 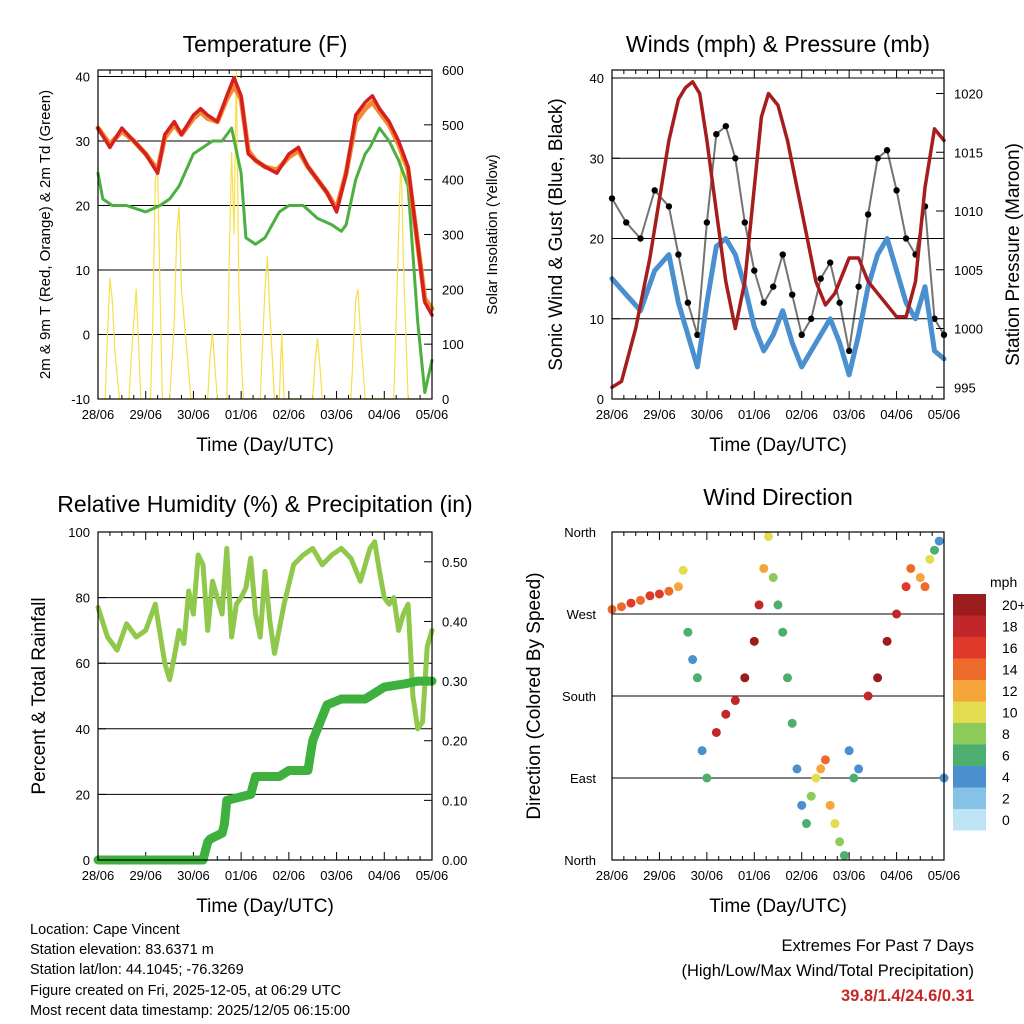 I want to click on series-rainfall, so click(x=265, y=770).